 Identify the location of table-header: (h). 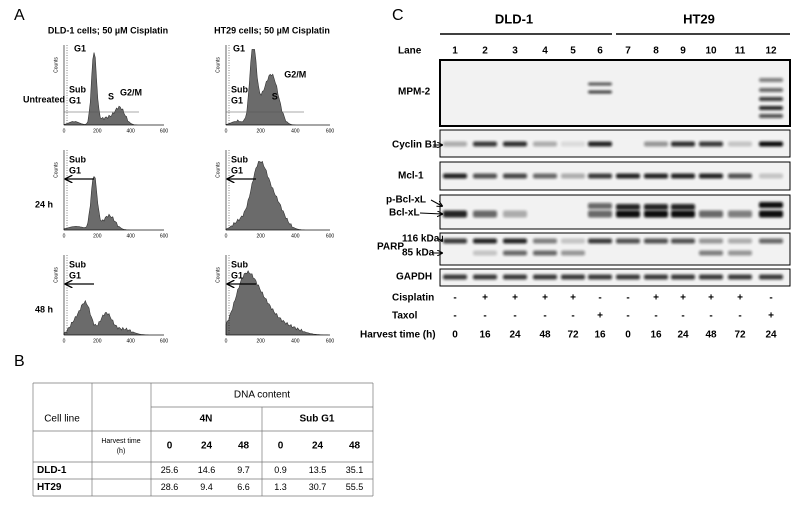
(121, 451).